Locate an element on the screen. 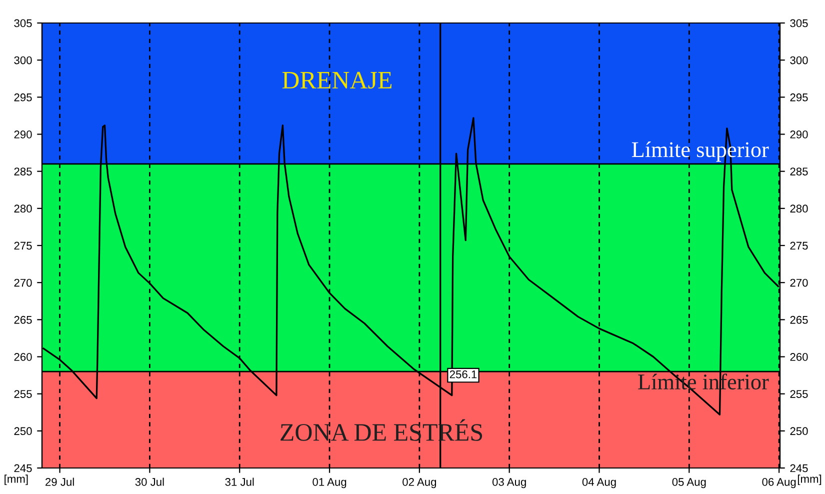 Image resolution: width=825 pixels, height=494 pixels. y-tick-label: 275 is located at coordinates (23, 246).